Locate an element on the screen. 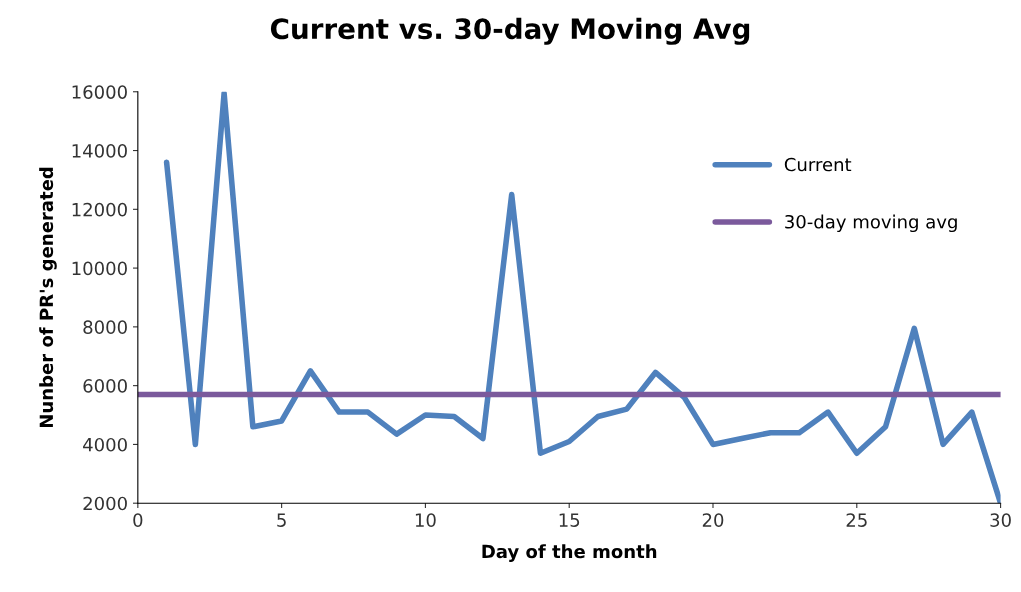  y-tick-label: 12000 is located at coordinates (99, 209).